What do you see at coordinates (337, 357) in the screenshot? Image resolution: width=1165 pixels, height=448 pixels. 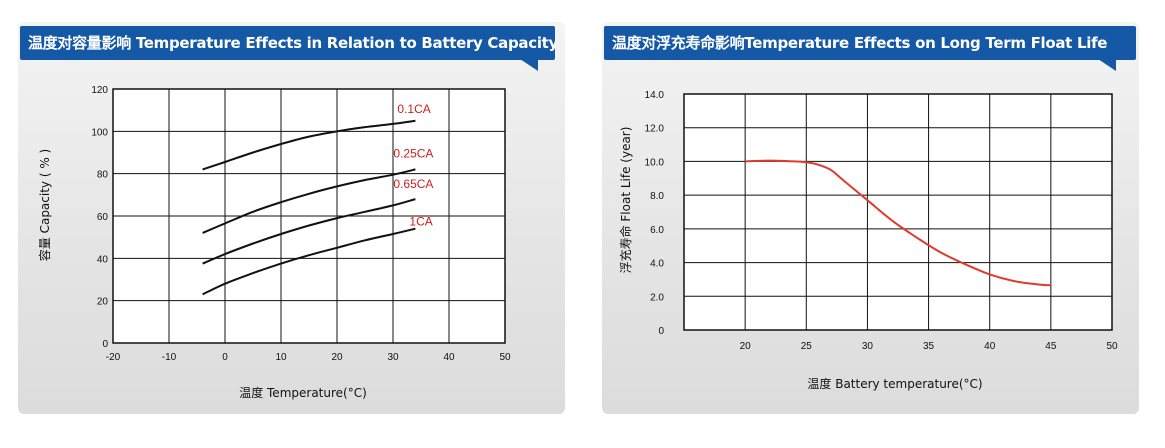 I see `left-x-tick-label: 20` at bounding box center [337, 357].